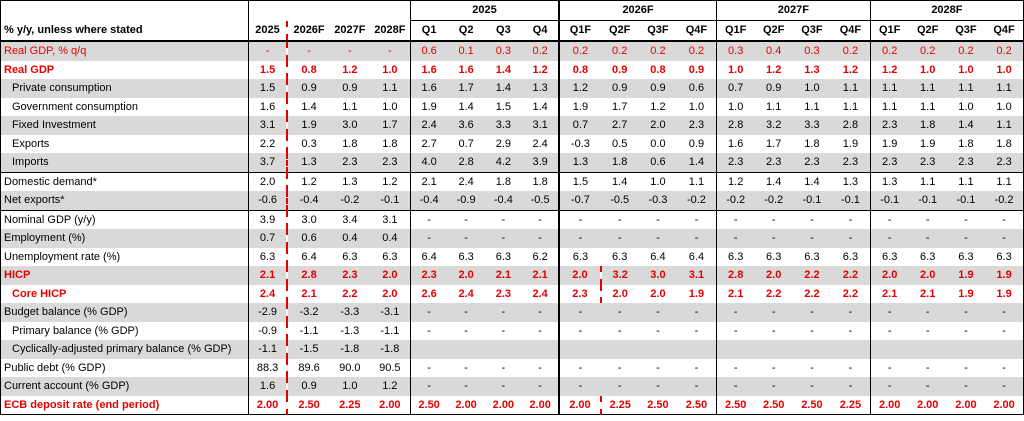 The image size is (1024, 421). I want to click on quarter-cell: 2.25, so click(619, 405).